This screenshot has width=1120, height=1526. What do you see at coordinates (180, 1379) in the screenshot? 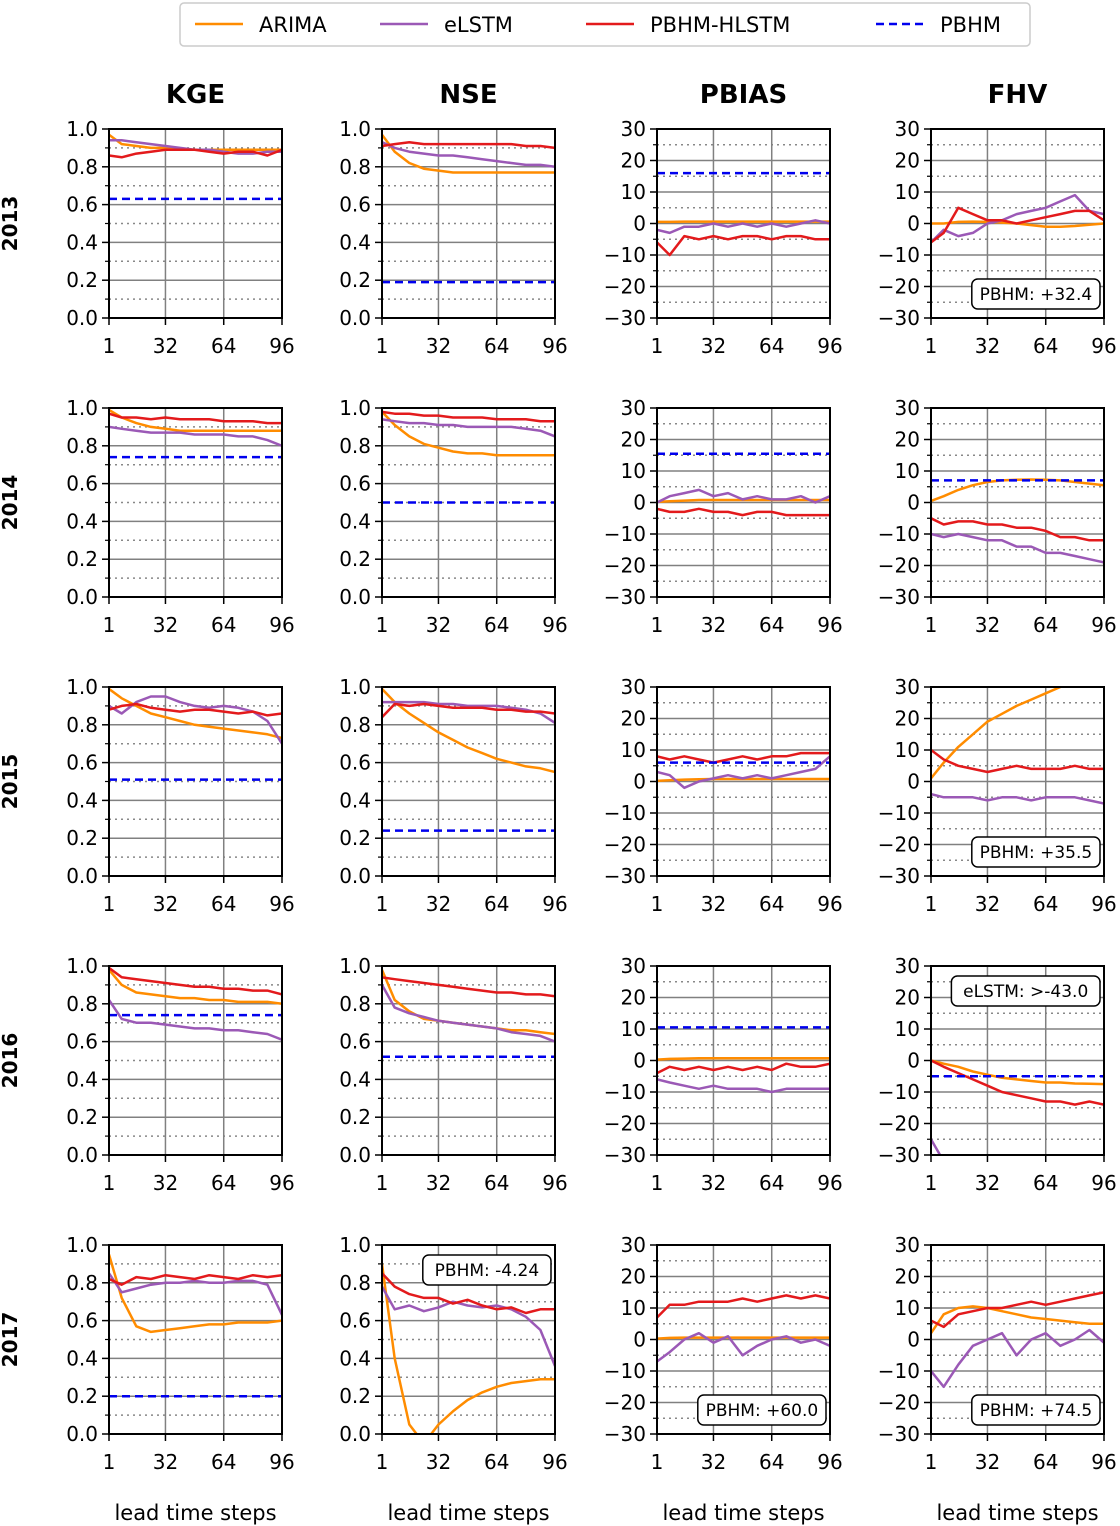
I see `panel-kge-2017: 0.0 0.2 0.4 0.6 0.8 1.0 1 32 64 96 lead time steps` at bounding box center [180, 1379].